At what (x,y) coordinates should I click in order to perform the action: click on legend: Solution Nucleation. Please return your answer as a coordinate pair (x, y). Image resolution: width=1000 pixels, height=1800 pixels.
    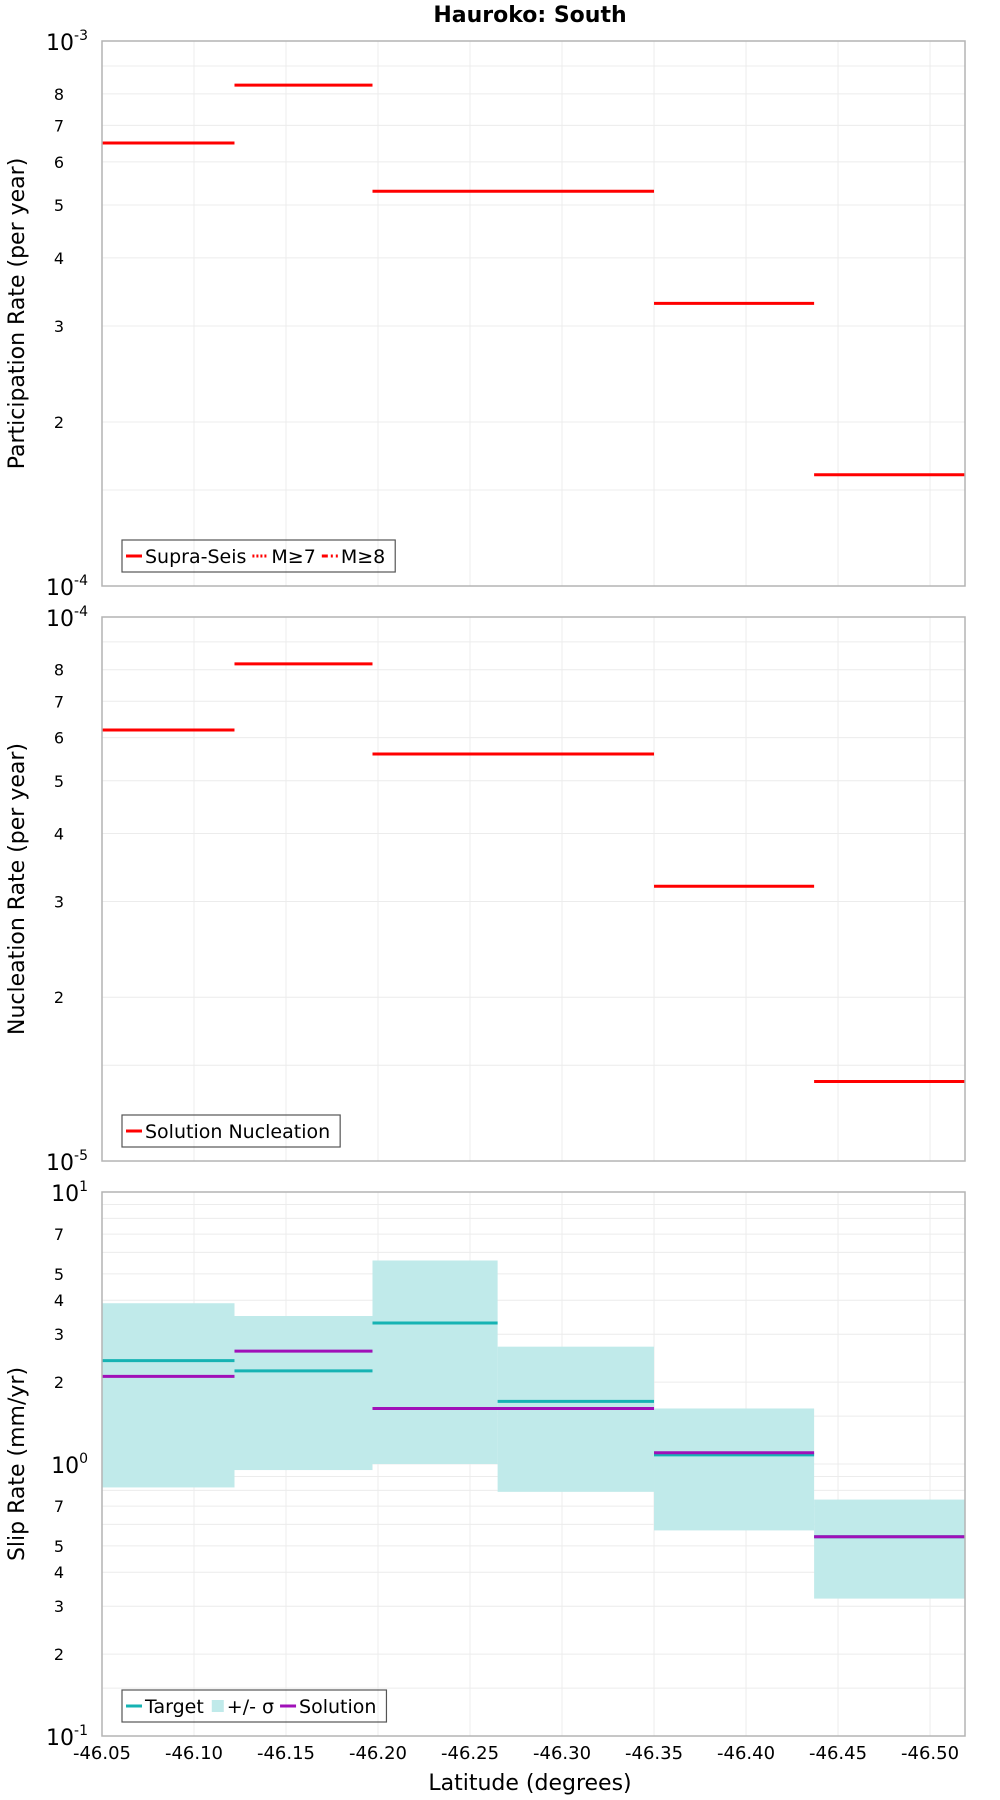
    Looking at the image, I should click on (231, 1131).